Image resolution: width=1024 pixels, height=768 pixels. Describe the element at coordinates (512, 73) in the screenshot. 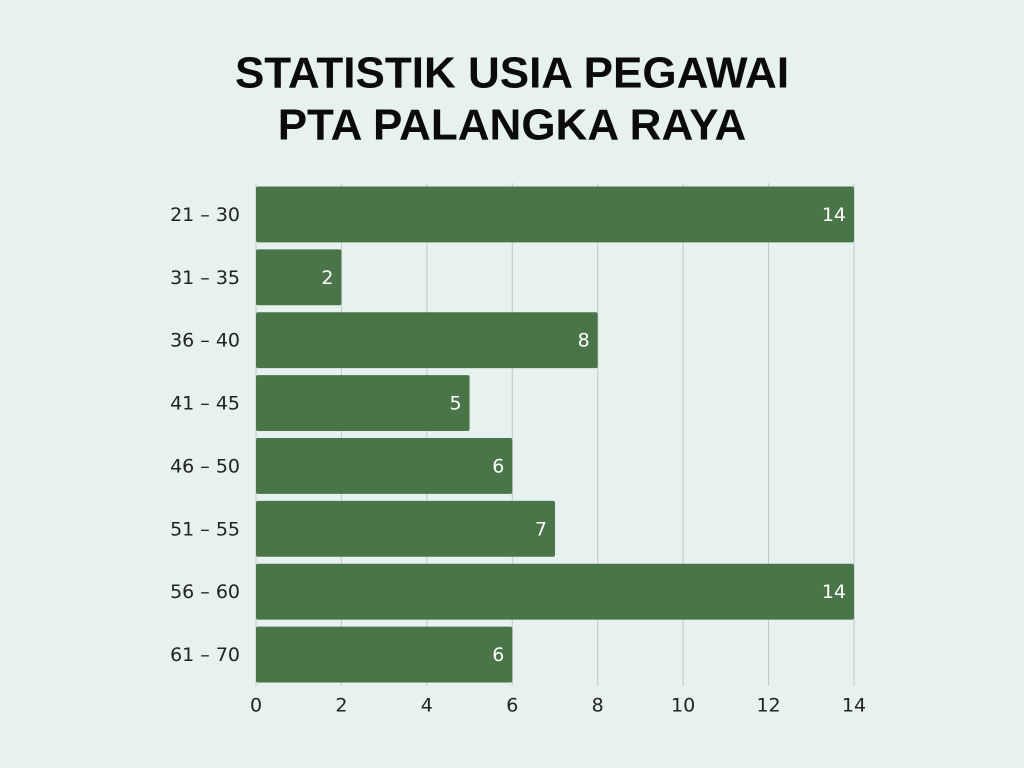

I see `chart-title: STATISTIK USIA PEGAWAI` at that location.